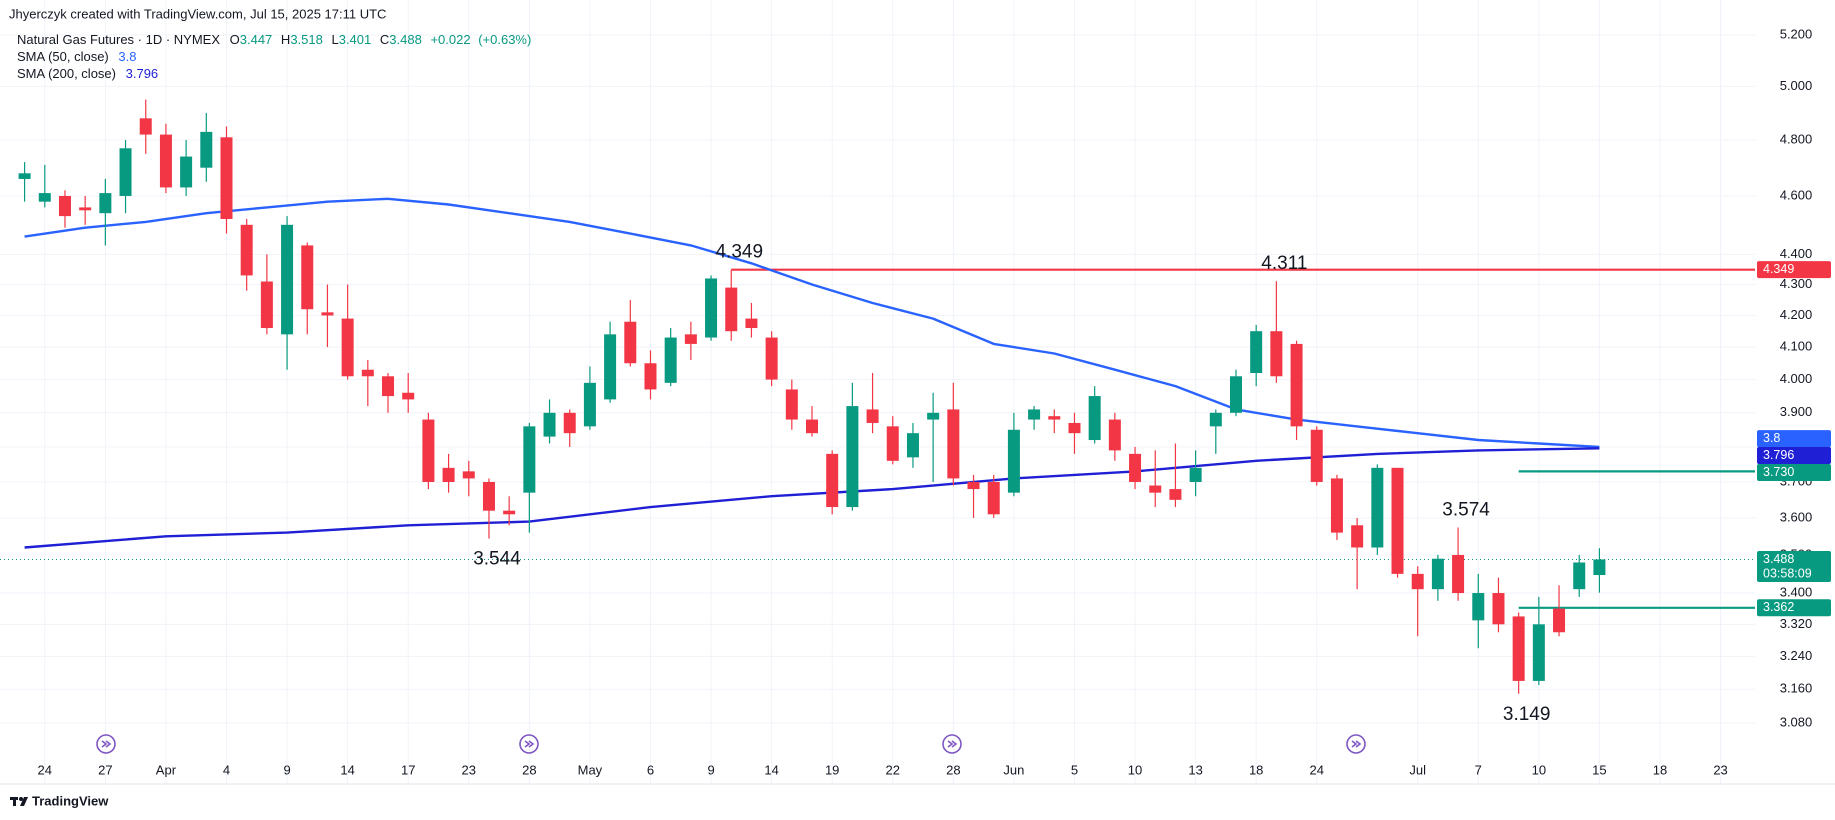 This screenshot has width=1835, height=820. Describe the element at coordinates (1796, 721) in the screenshot. I see `y-tick-label: 3.080` at that location.